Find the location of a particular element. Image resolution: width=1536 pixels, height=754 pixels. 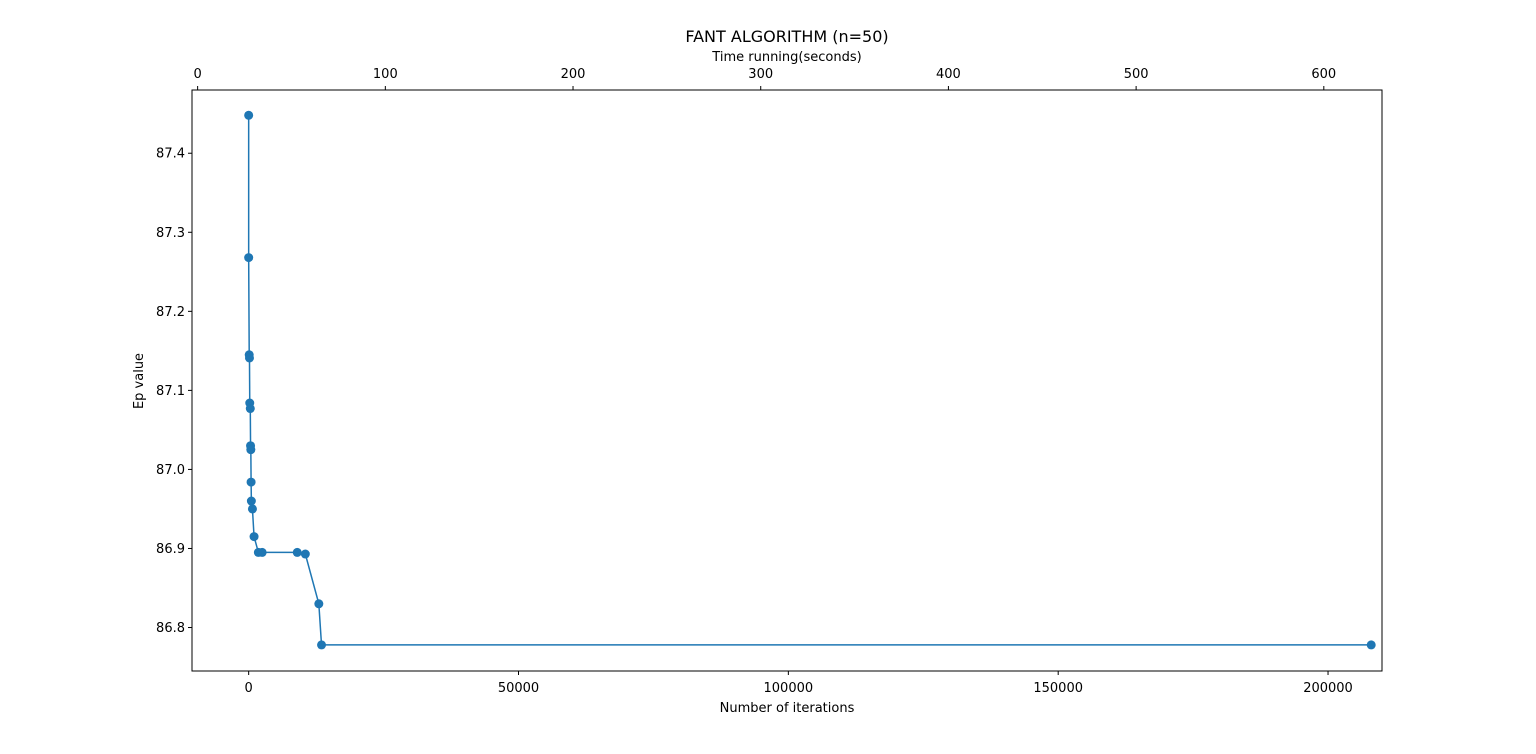

y-axis: 86.8 86.9 87.0 87.1 87.2 87.3 87.4 is located at coordinates (174, 391).